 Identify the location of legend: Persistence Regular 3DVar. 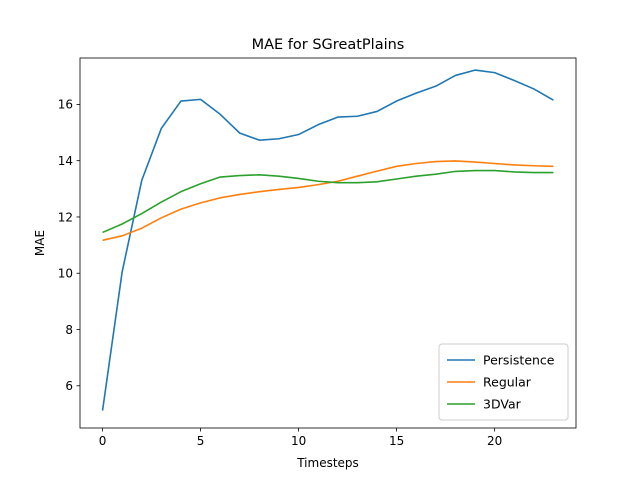
(503, 382).